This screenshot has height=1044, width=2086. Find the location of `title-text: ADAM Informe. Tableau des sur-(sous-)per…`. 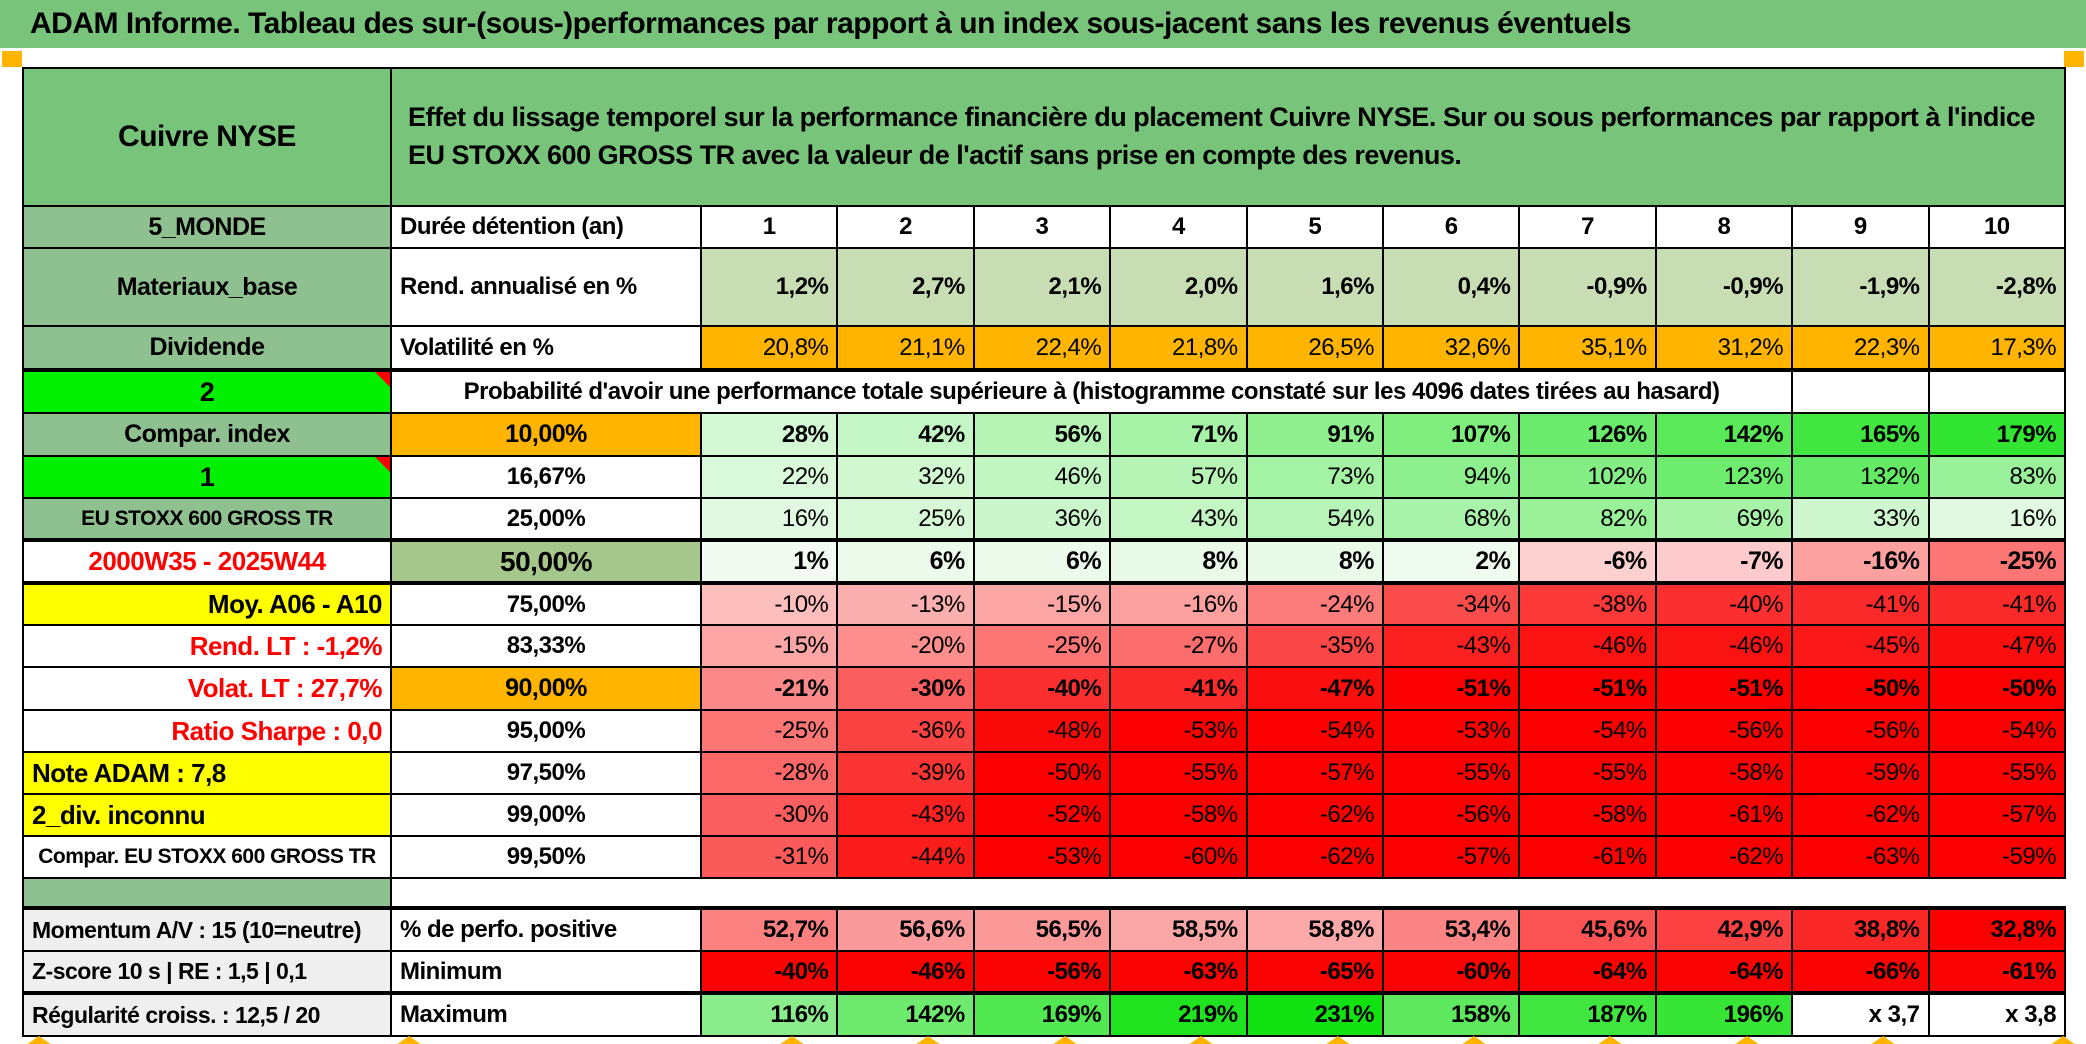

title-text: ADAM Informe. Tableau des sur-(sous-)per… is located at coordinates (831, 23).